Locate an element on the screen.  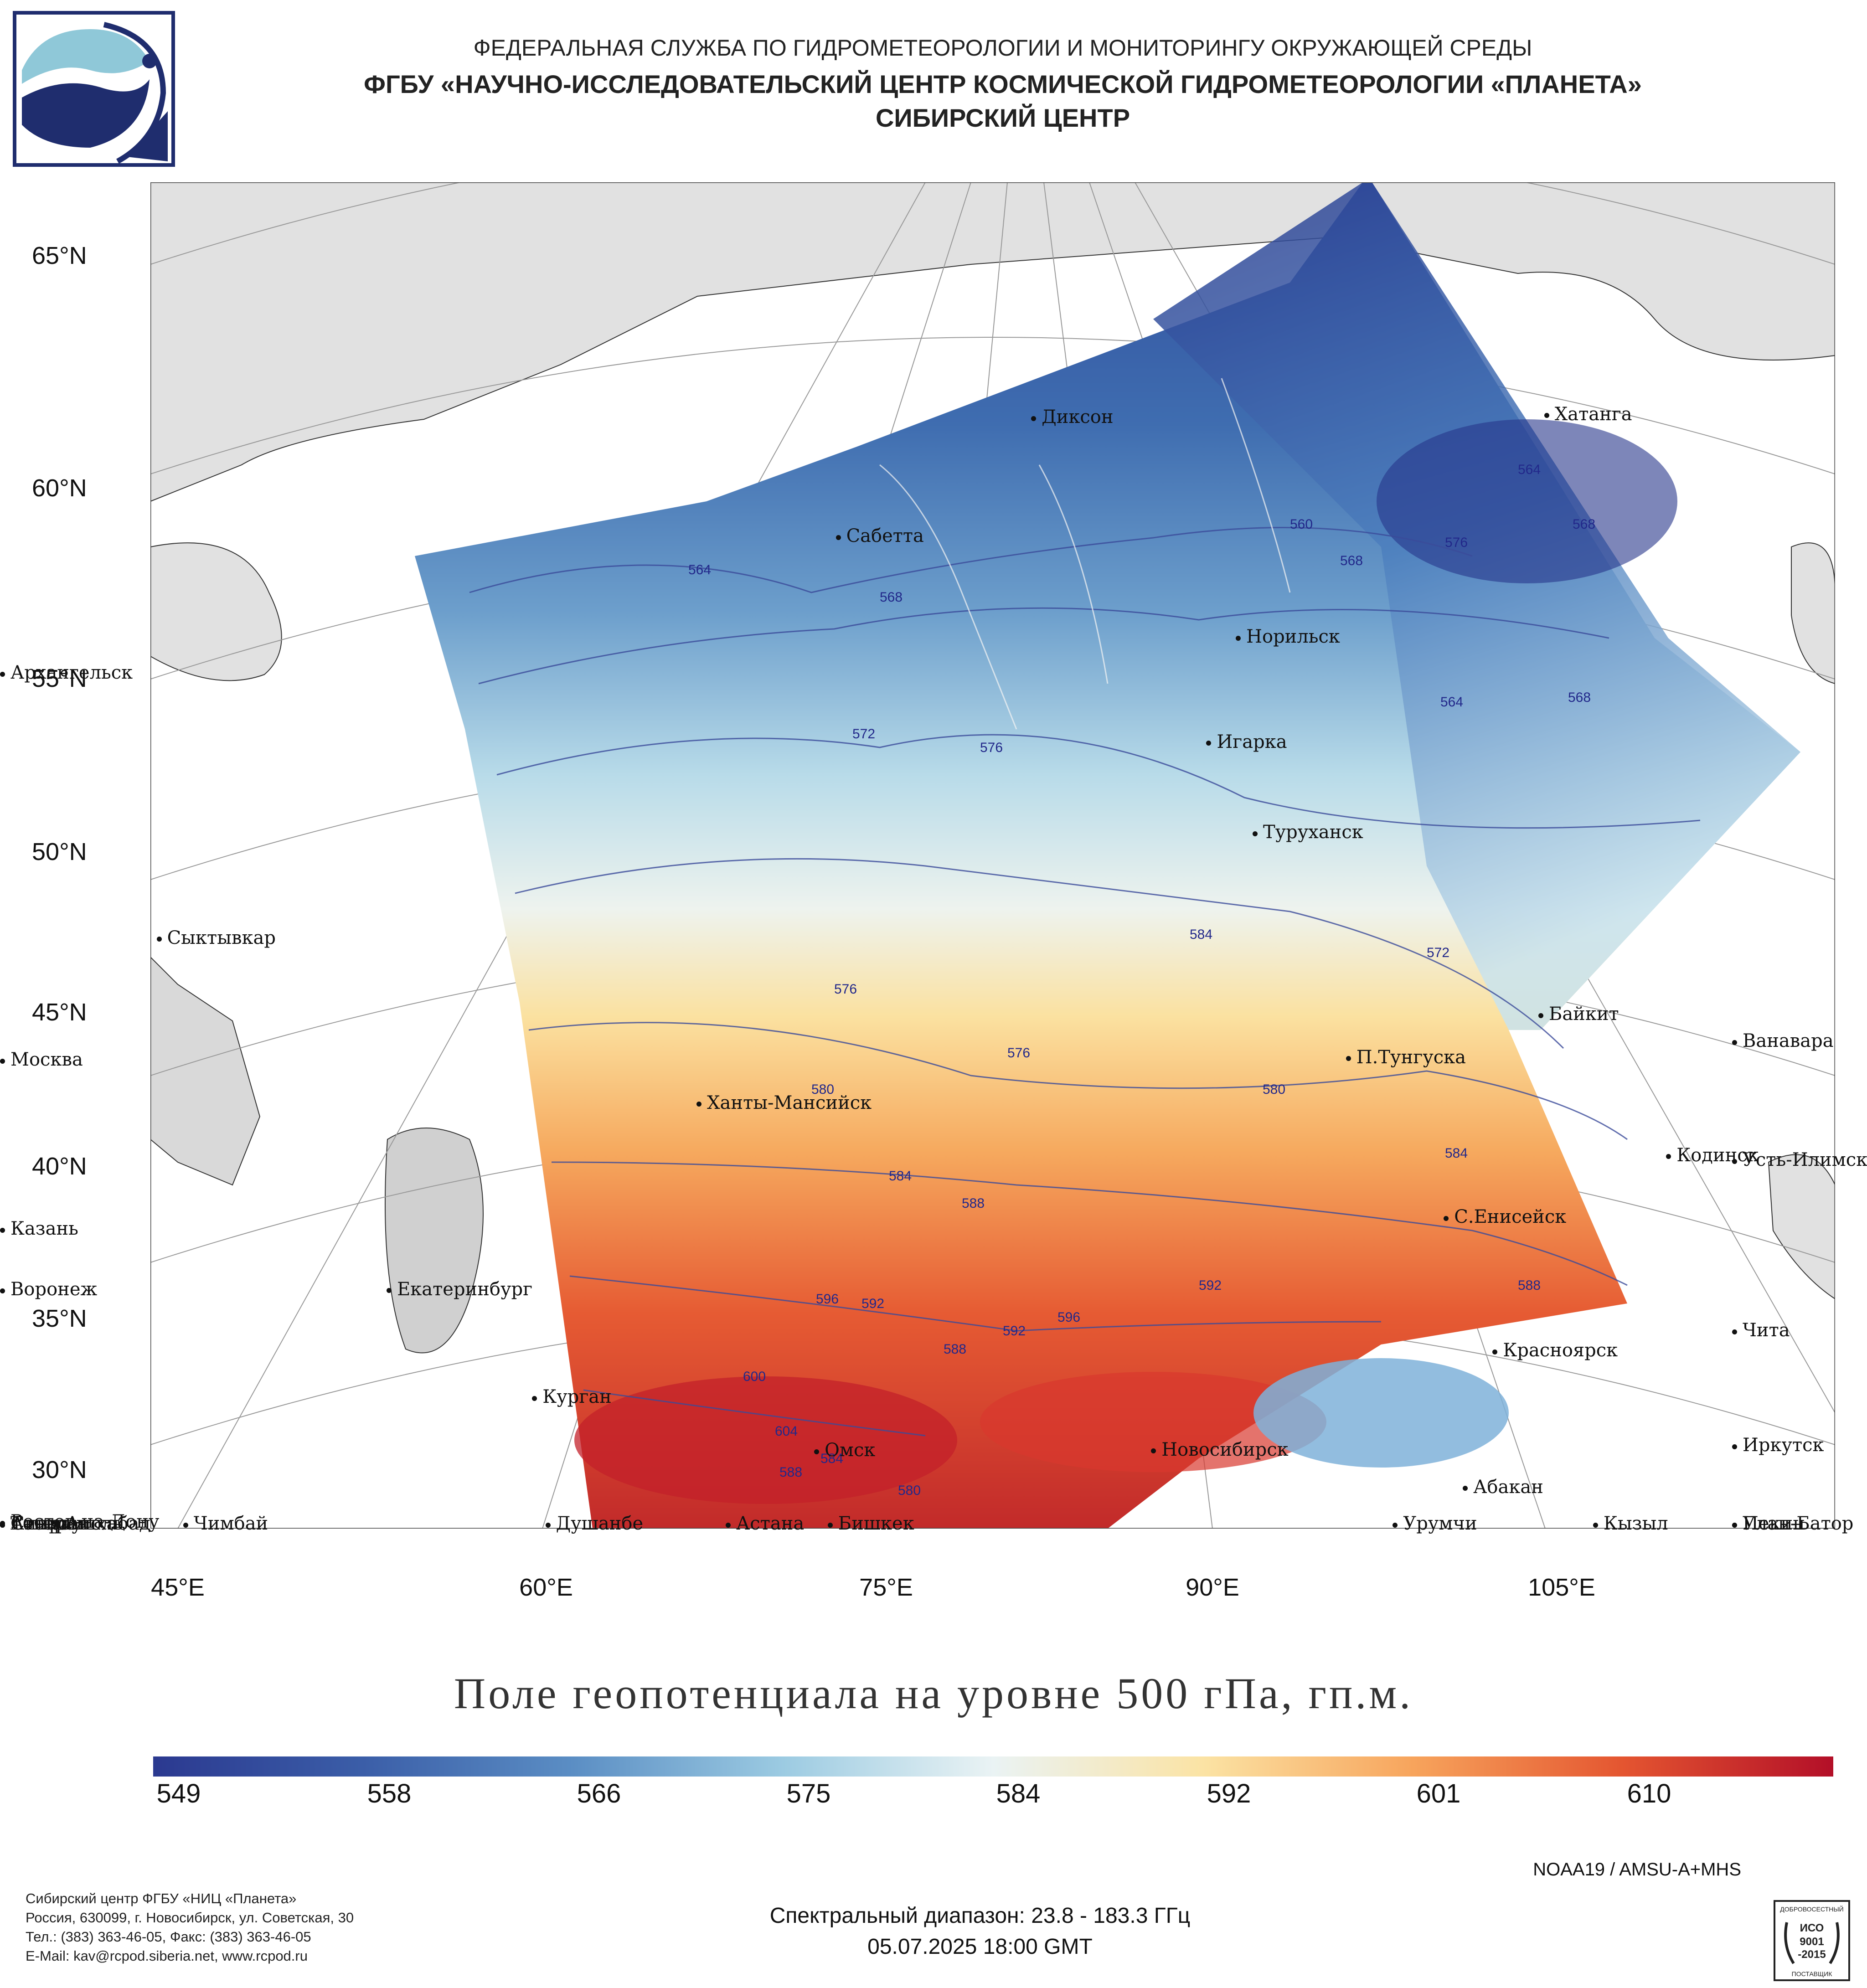
city-name: Архангельск is located at coordinates (71, 673).